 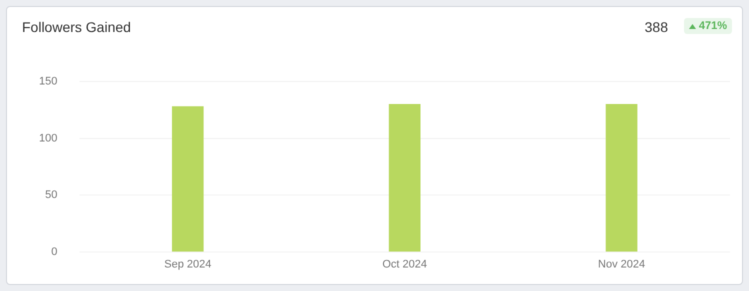 What do you see at coordinates (48, 82) in the screenshot?
I see `y-tick-label: 150` at bounding box center [48, 82].